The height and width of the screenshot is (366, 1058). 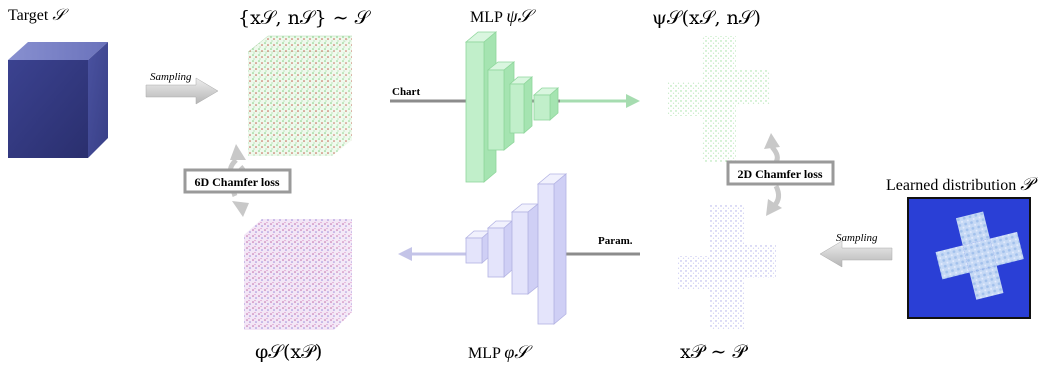 I want to click on reconstruction-title: φ𝒮(x𝒫), so click(x=288, y=352).